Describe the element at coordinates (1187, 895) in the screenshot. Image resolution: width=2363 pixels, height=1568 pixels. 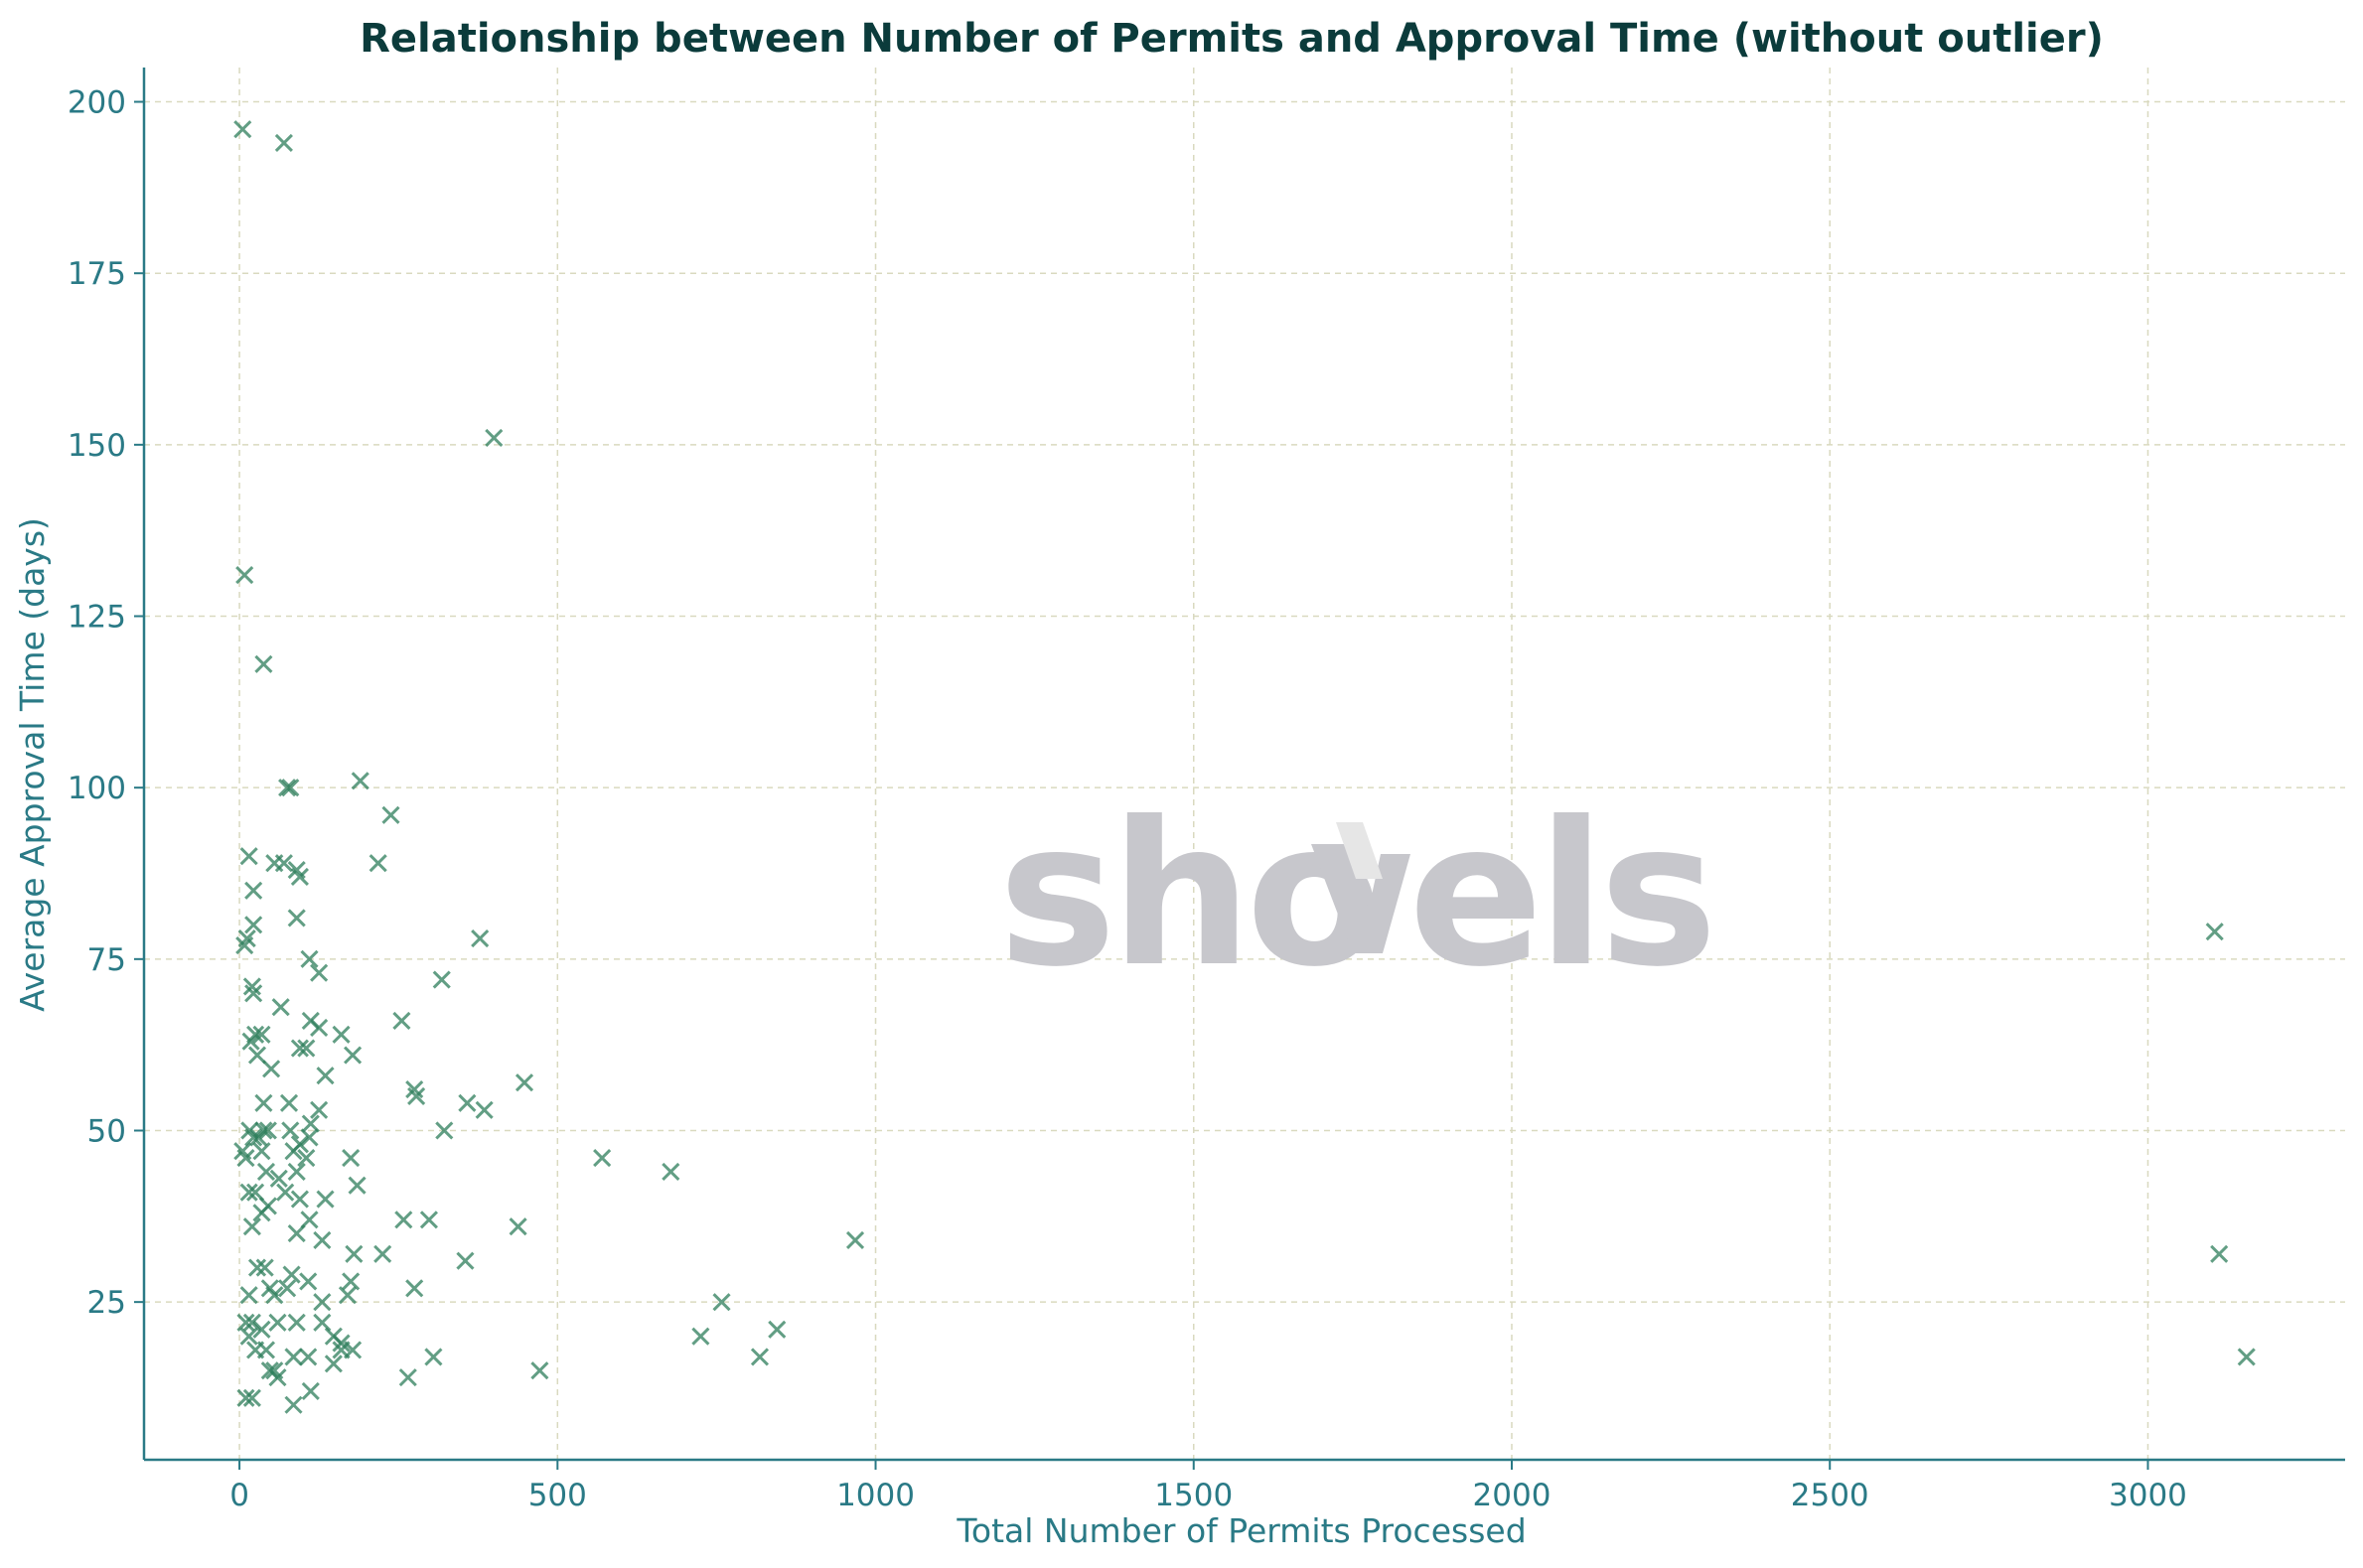
I see `watermark-text-left: sho` at that location.